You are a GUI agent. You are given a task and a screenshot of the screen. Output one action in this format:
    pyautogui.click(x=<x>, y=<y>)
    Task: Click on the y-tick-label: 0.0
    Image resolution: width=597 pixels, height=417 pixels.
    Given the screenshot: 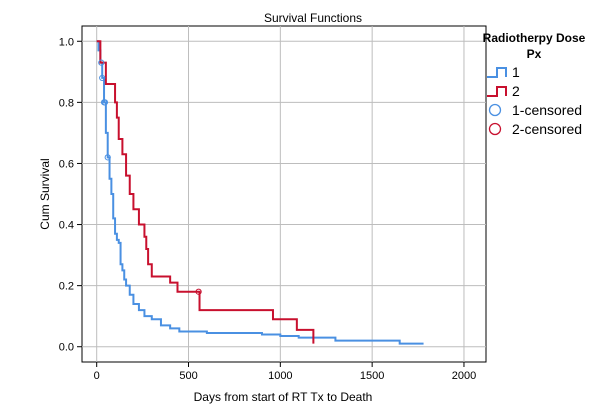 What is the action you would take?
    pyautogui.click(x=66, y=348)
    